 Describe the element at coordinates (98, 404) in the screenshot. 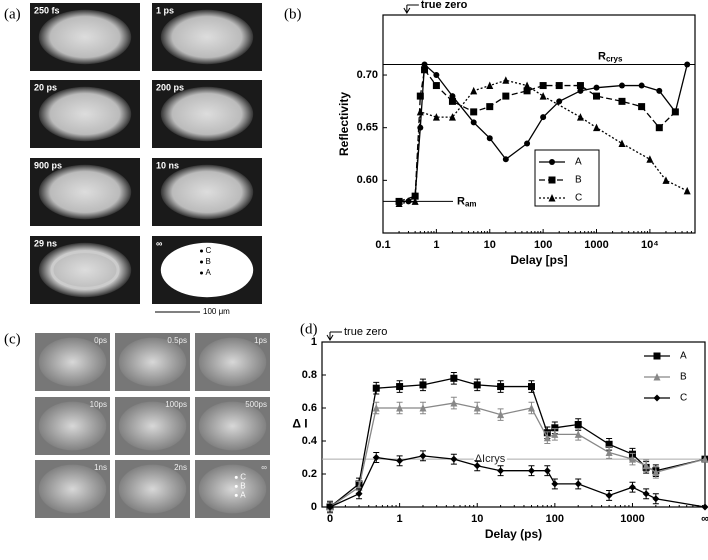

I see `frame-label: 10ps` at that location.